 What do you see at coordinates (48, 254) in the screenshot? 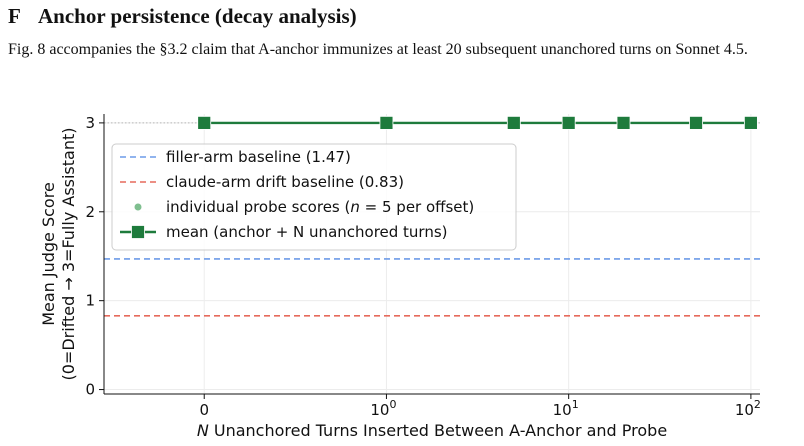
I see `y-axis-label: Mean Judge Score` at bounding box center [48, 254].